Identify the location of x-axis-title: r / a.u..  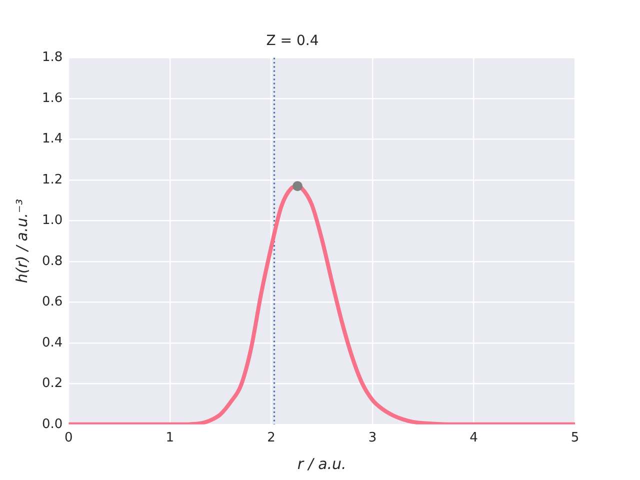
(321, 463).